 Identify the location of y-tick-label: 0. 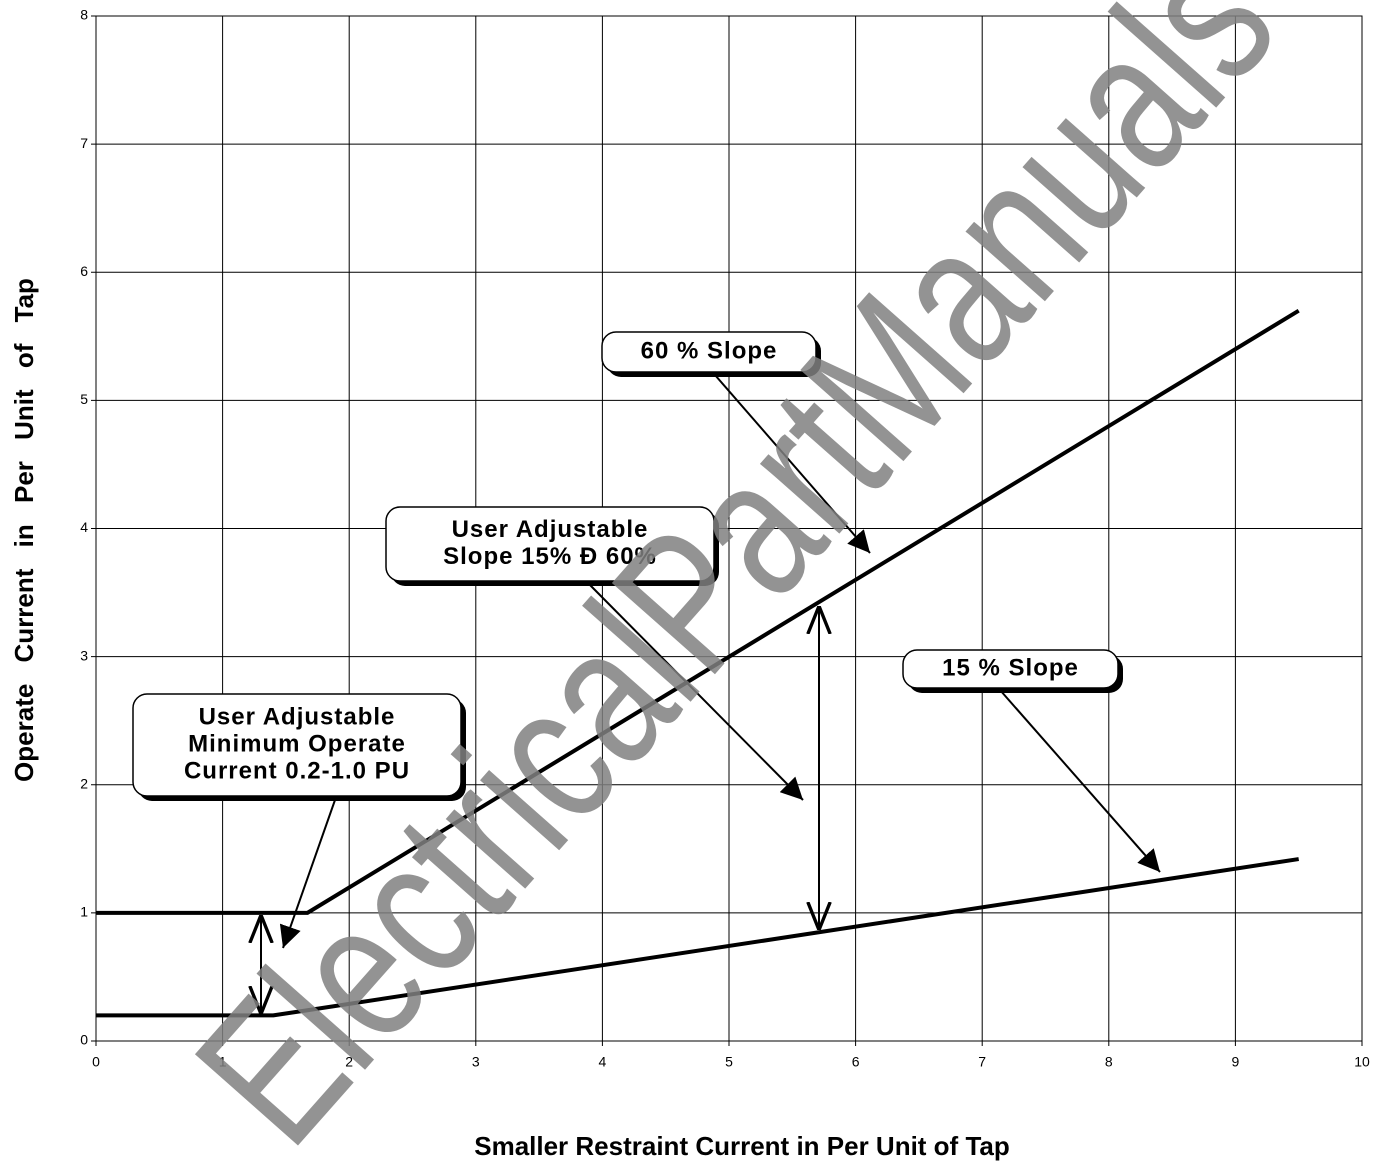
(84, 1040).